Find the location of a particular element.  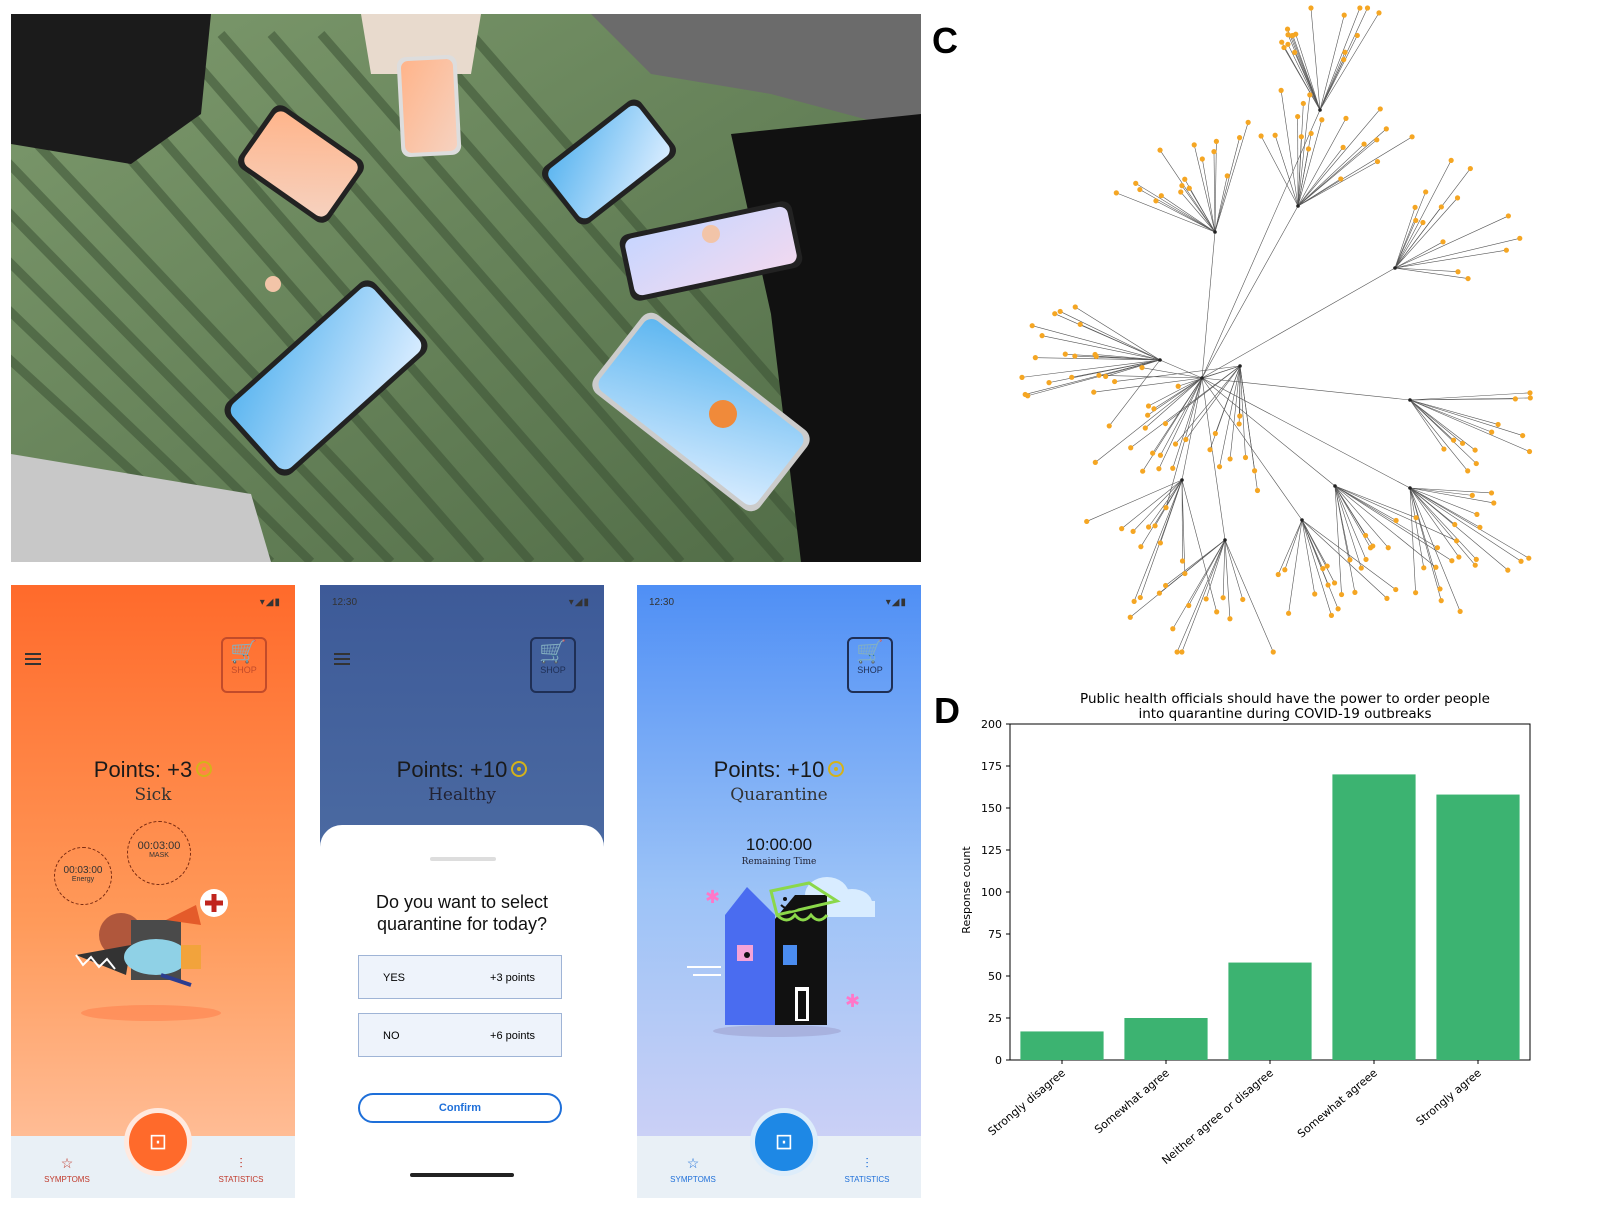

timer-mask: 00:03:00 MASK is located at coordinates (159, 853).